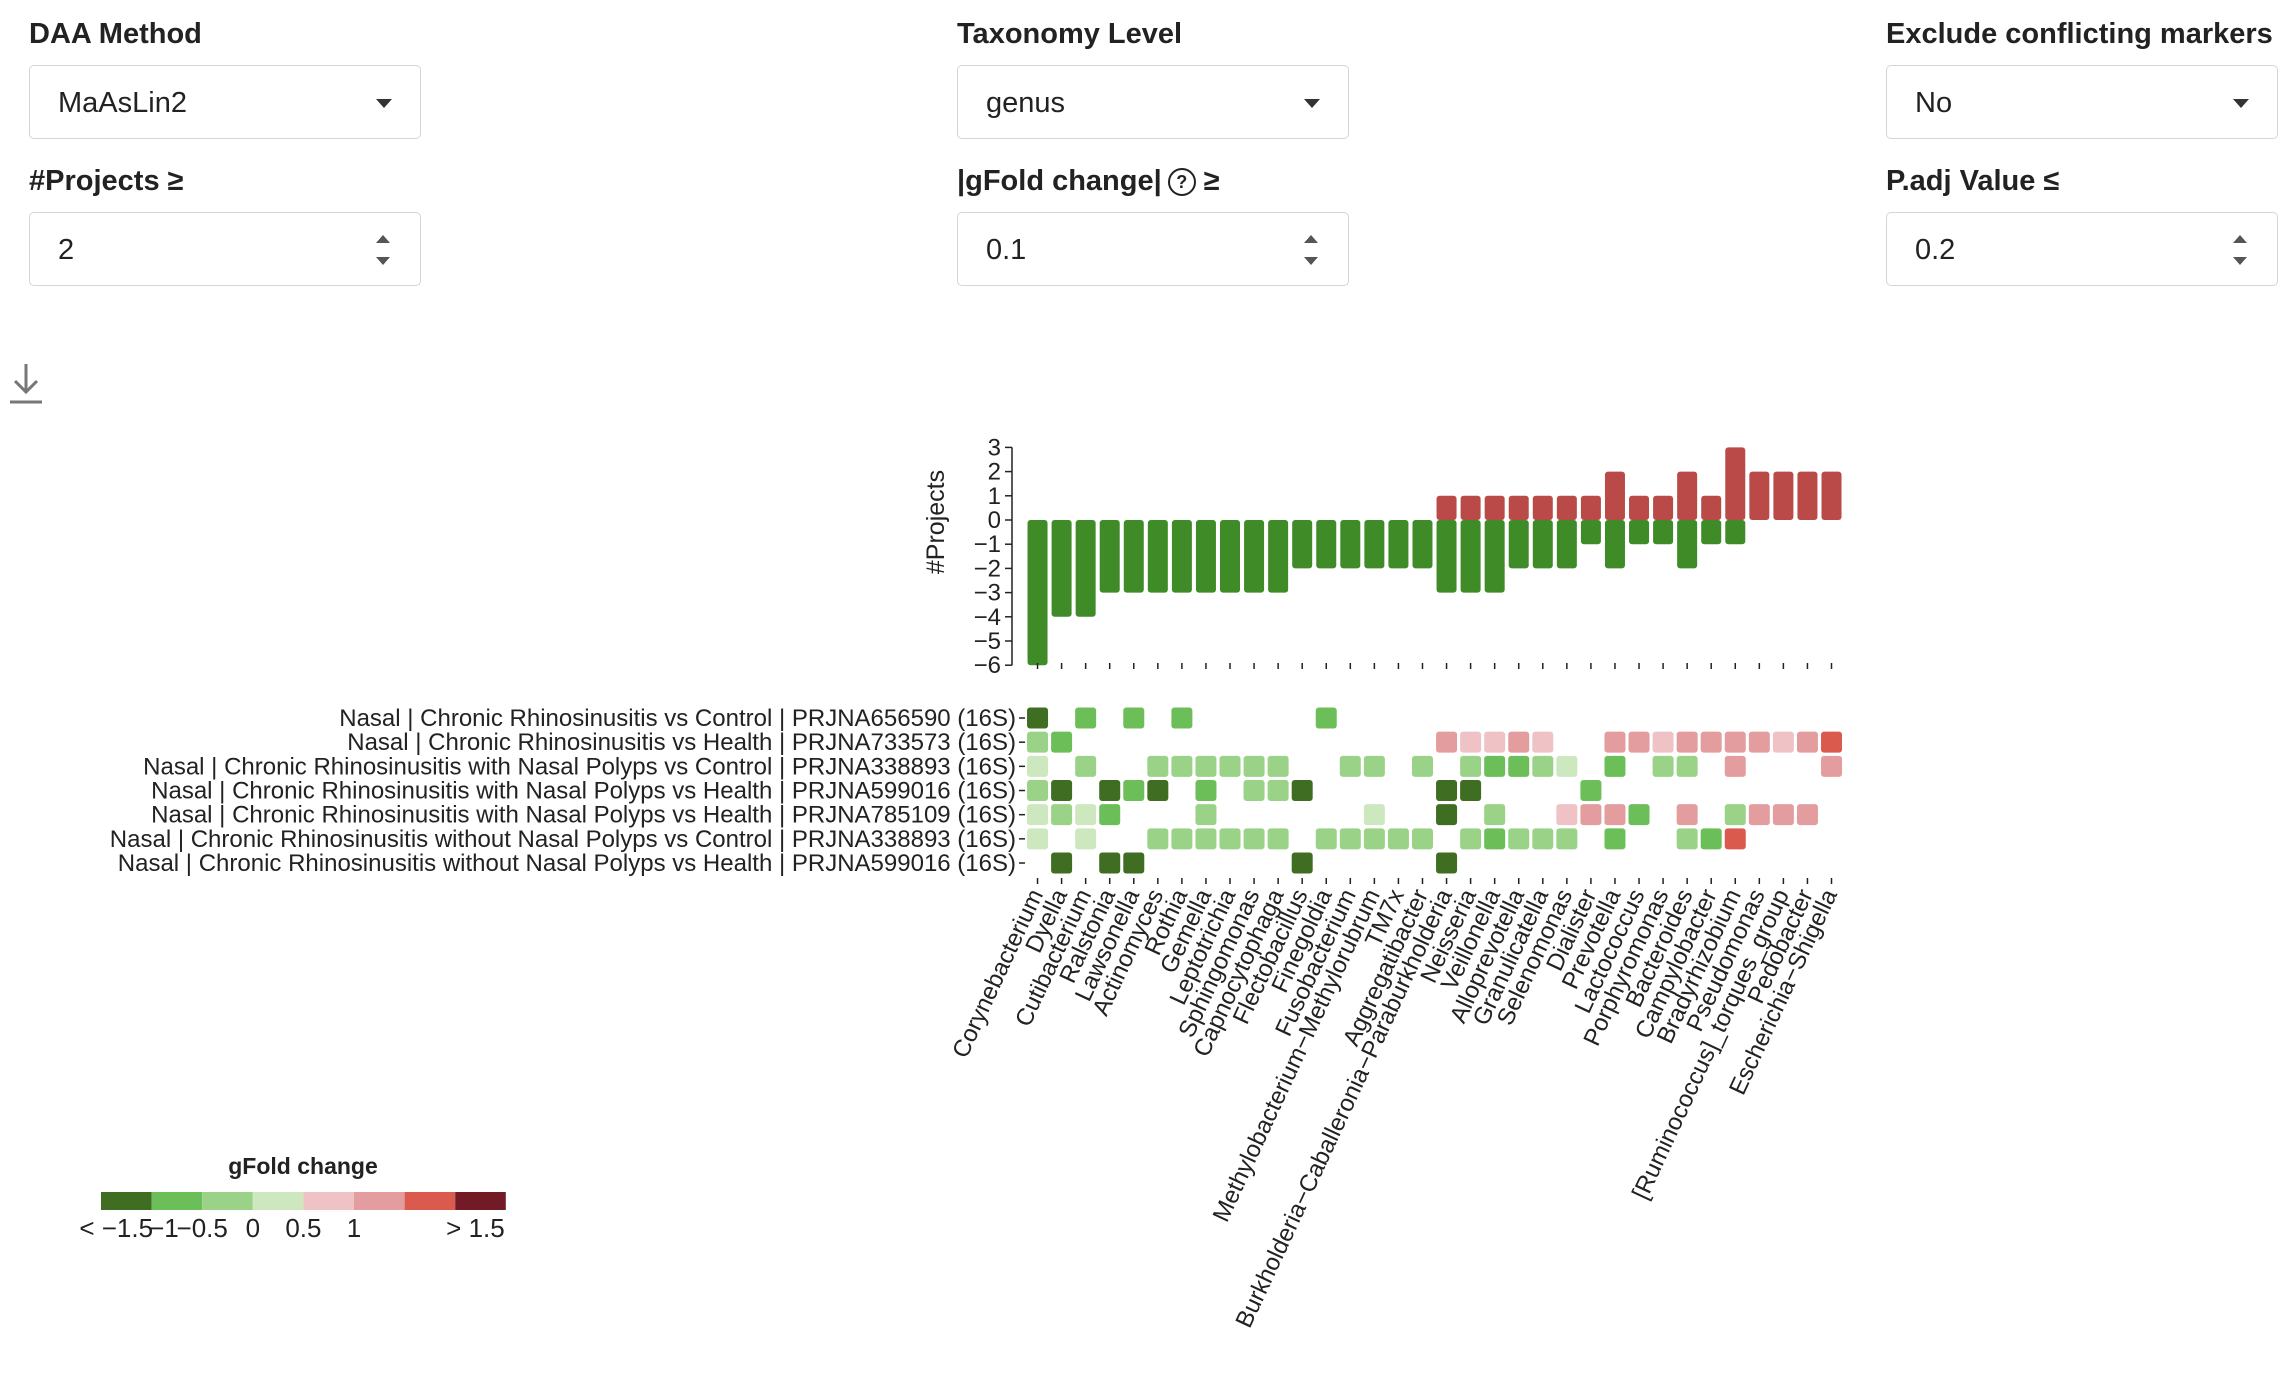 Image resolution: width=2294 pixels, height=1388 pixels. Describe the element at coordinates (253, 1228) in the screenshot. I see `legend-tick-label: 0` at that location.